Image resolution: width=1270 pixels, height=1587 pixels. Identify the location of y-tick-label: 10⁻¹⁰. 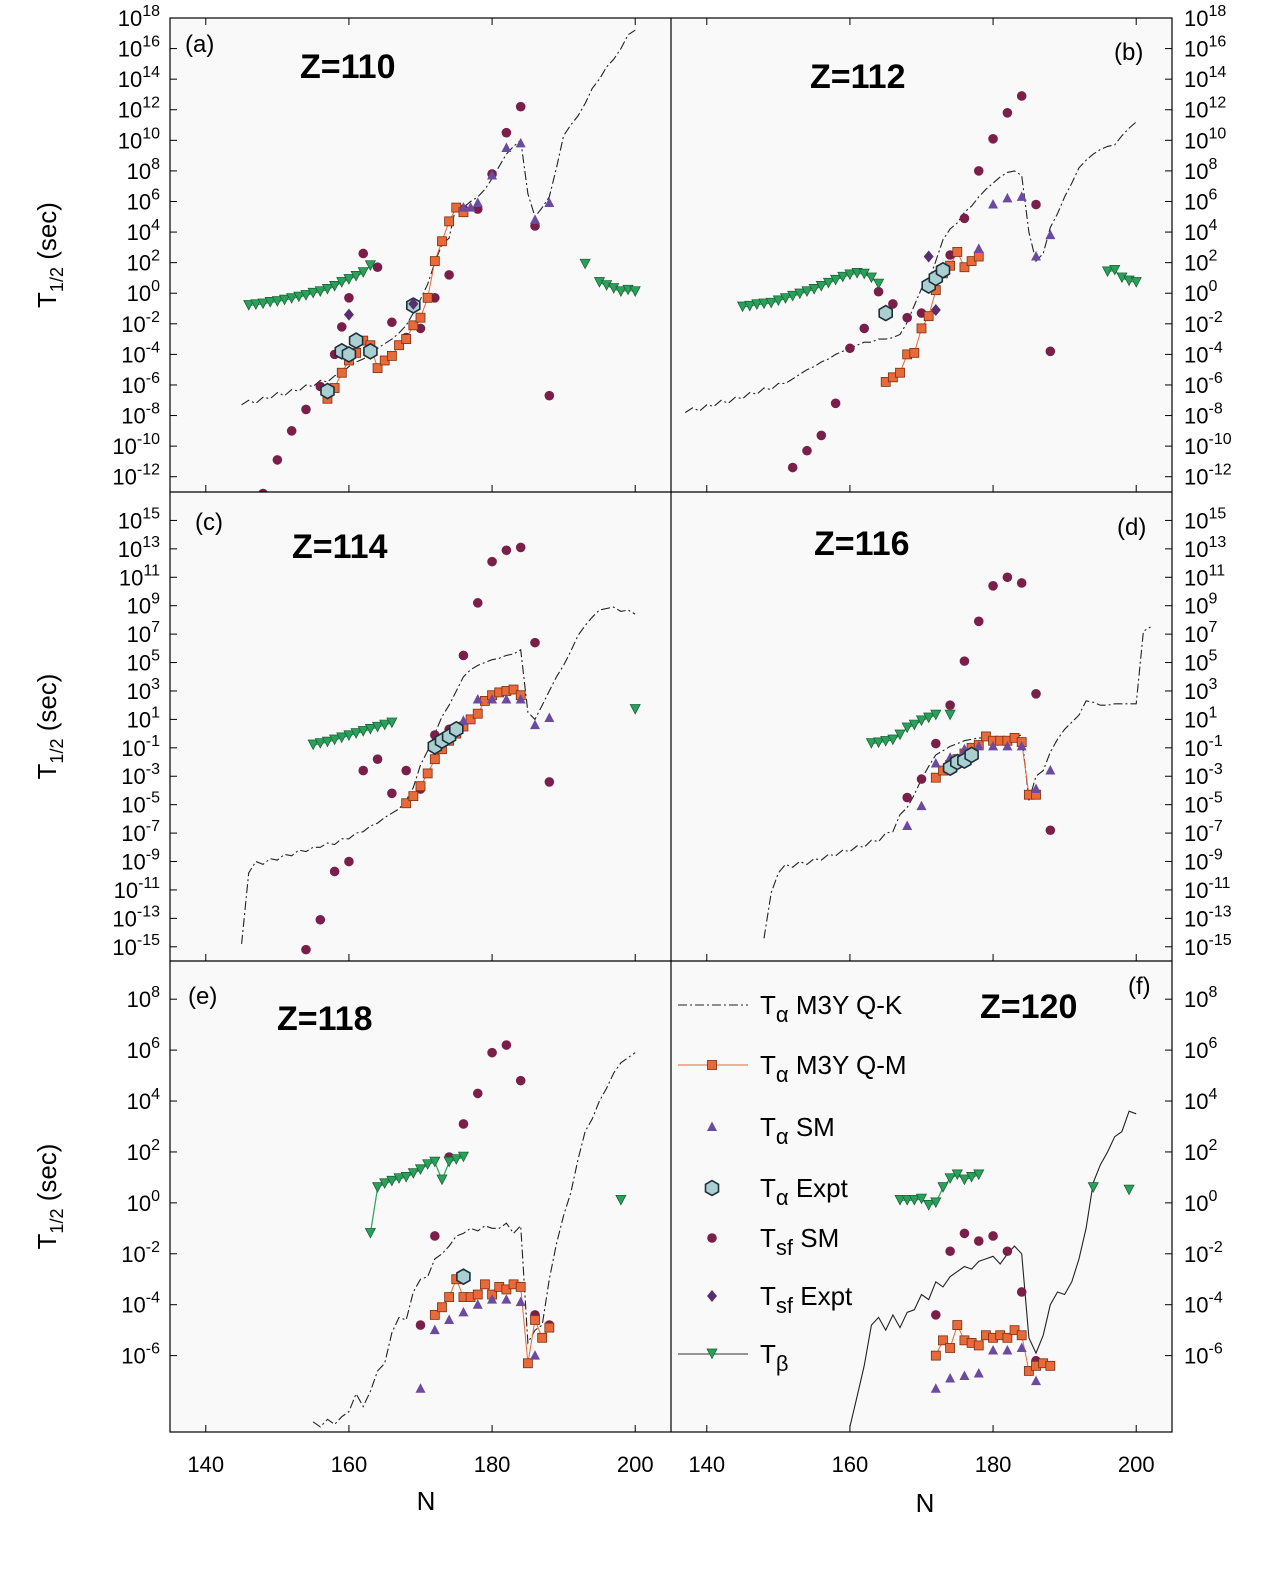
(136, 445).